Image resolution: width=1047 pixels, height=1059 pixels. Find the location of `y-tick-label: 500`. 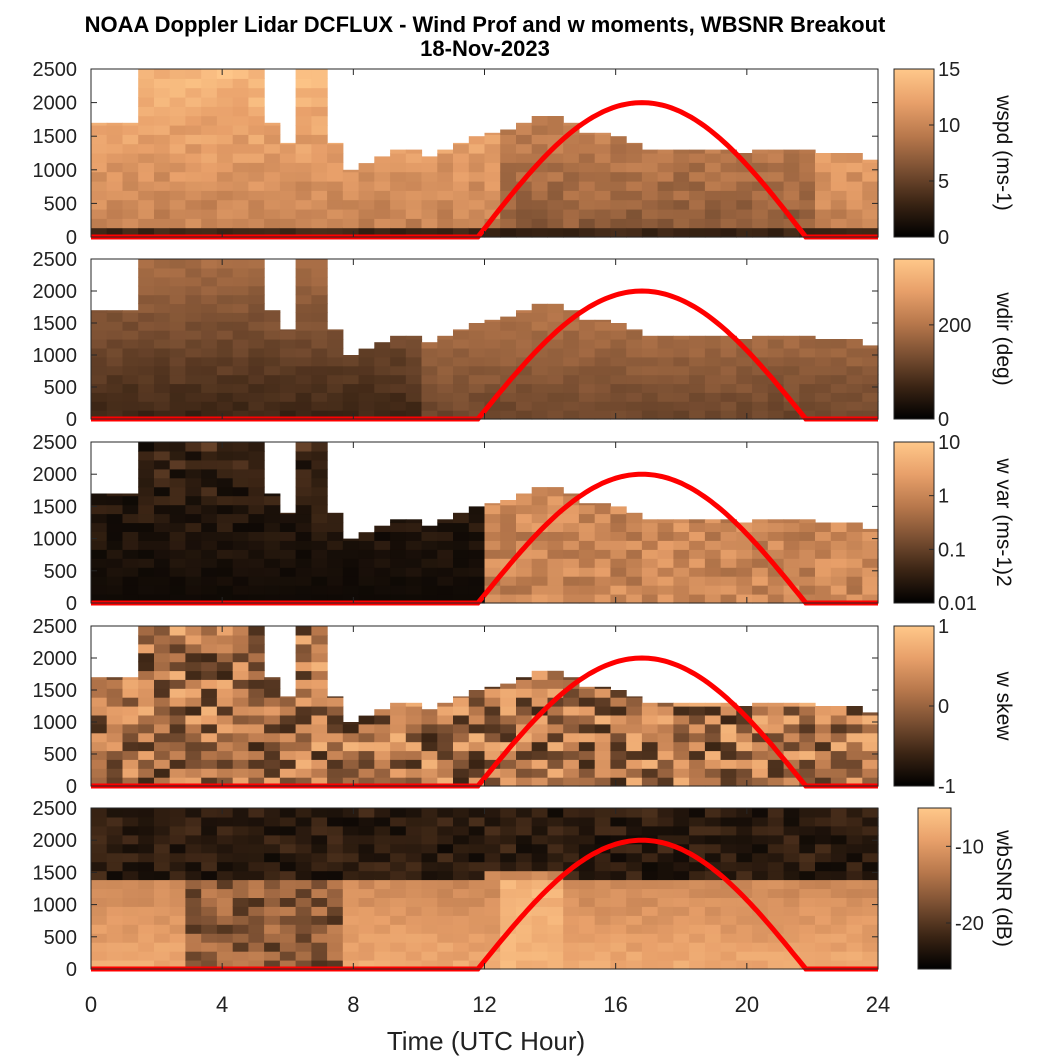

y-tick-label: 500 is located at coordinates (60, 204).